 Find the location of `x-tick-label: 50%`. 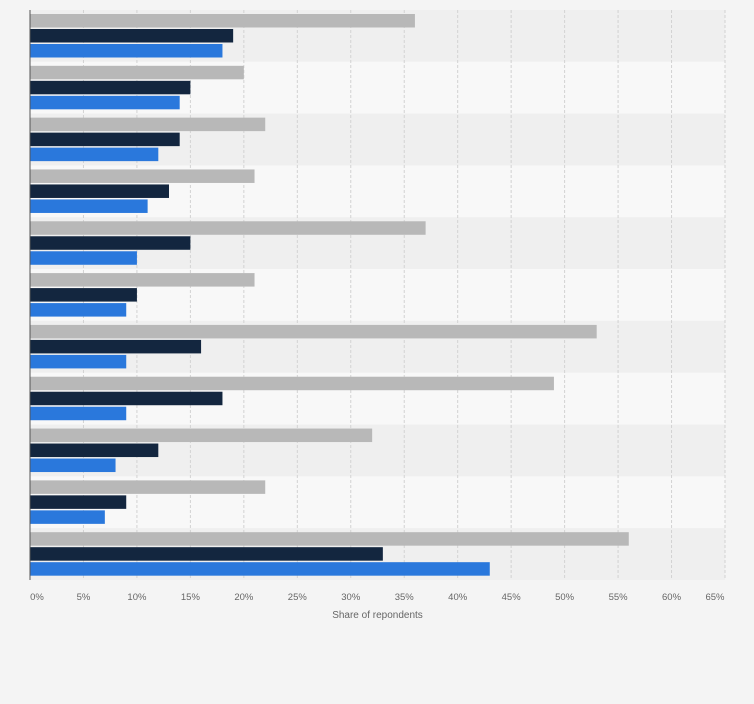

x-tick-label: 50% is located at coordinates (565, 597).